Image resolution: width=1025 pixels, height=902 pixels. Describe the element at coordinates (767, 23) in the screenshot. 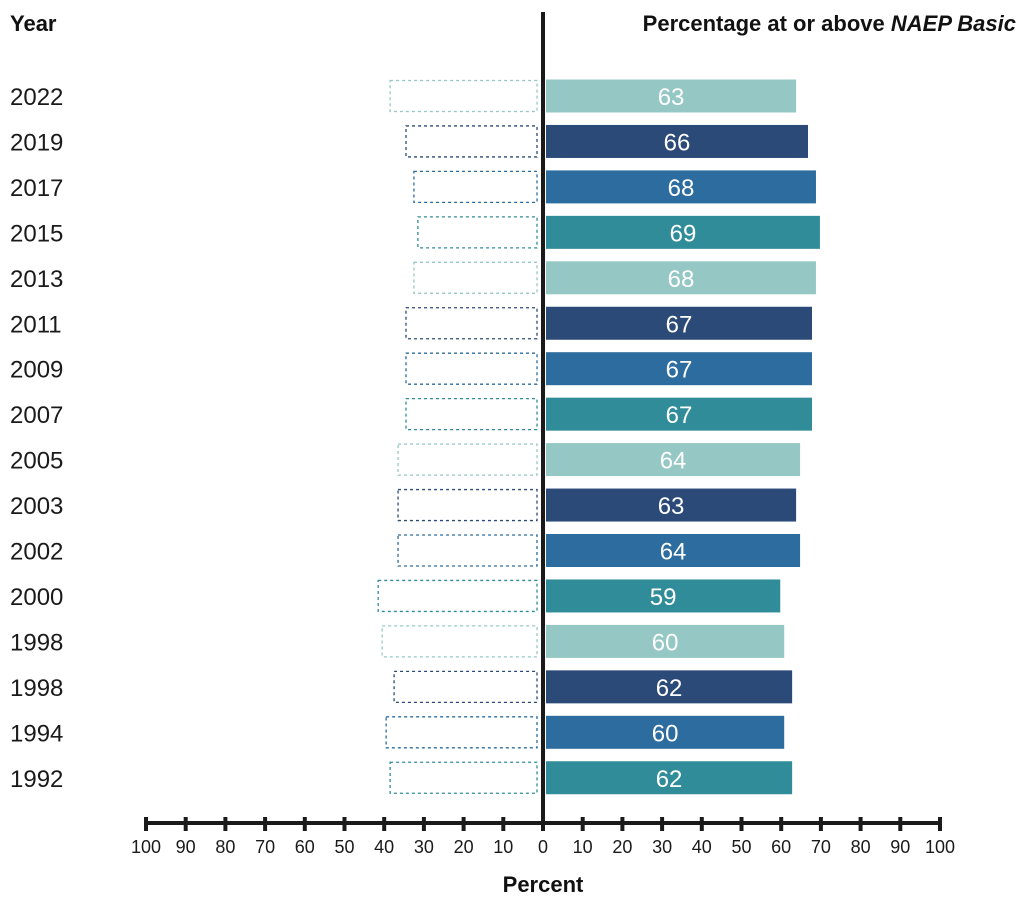

I see `chart-title-prefix: Percentage at or above` at that location.